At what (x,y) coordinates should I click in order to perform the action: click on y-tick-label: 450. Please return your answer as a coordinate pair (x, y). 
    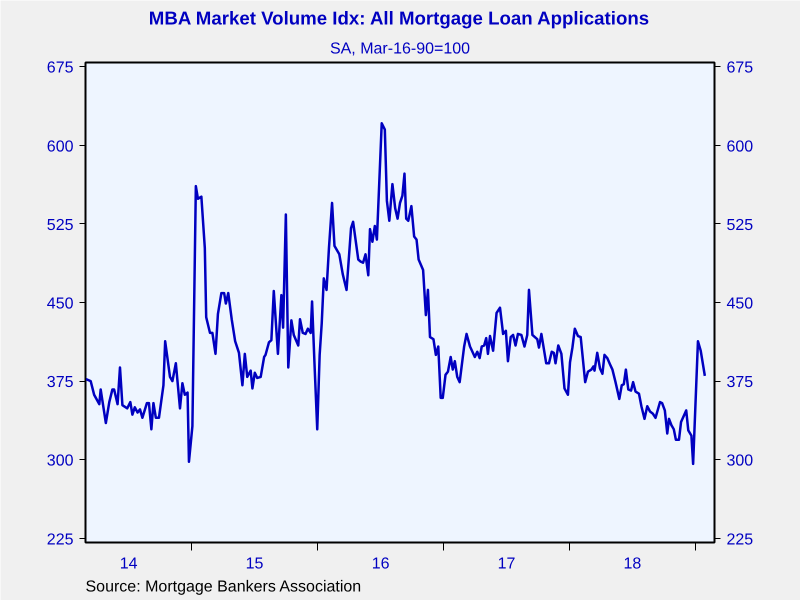
    Looking at the image, I should click on (60, 304).